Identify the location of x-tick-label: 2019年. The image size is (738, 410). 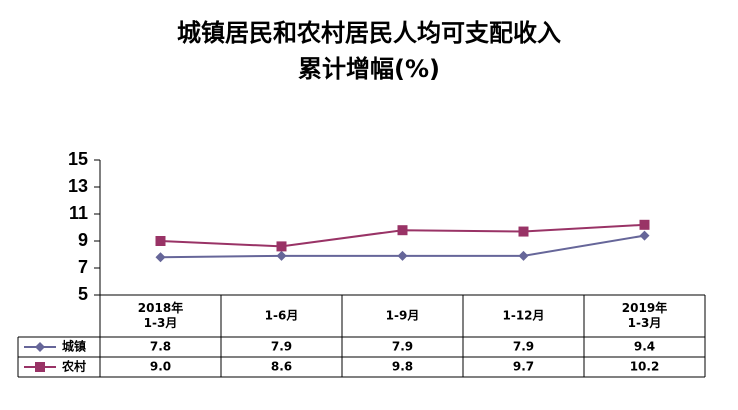
(644, 307).